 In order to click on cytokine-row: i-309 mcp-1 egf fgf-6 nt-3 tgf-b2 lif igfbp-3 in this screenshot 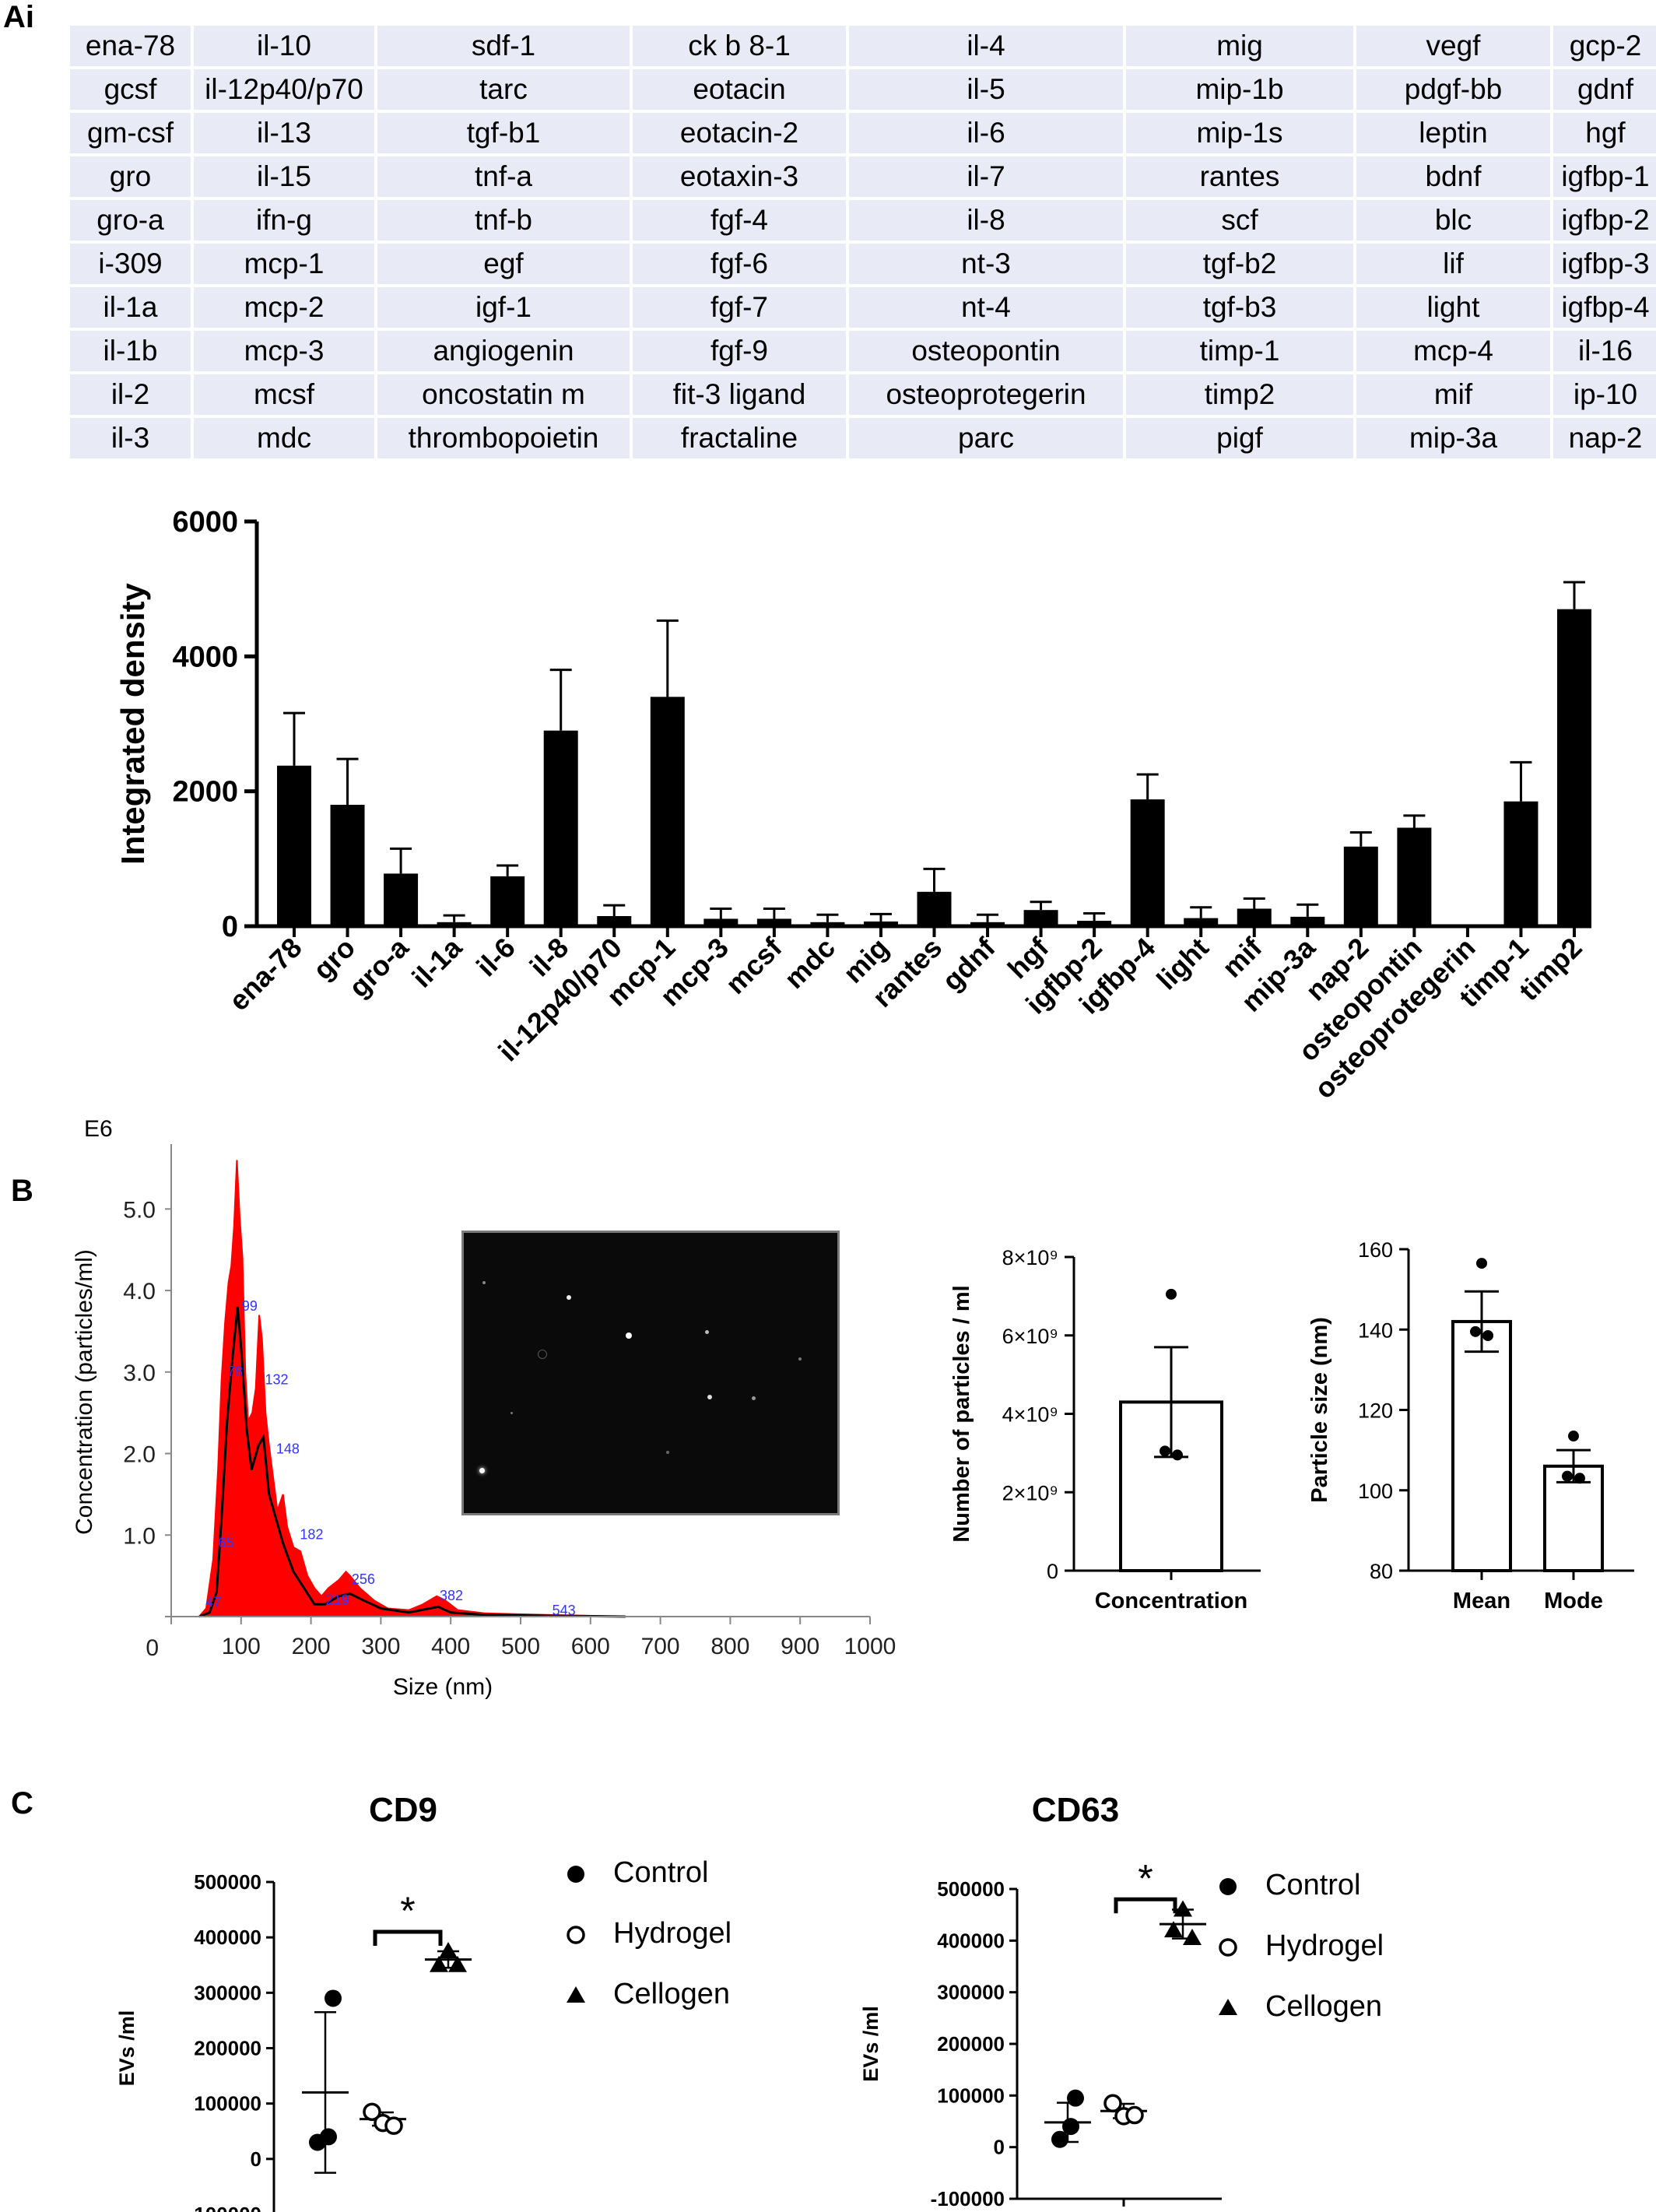, I will do `click(863, 264)`.